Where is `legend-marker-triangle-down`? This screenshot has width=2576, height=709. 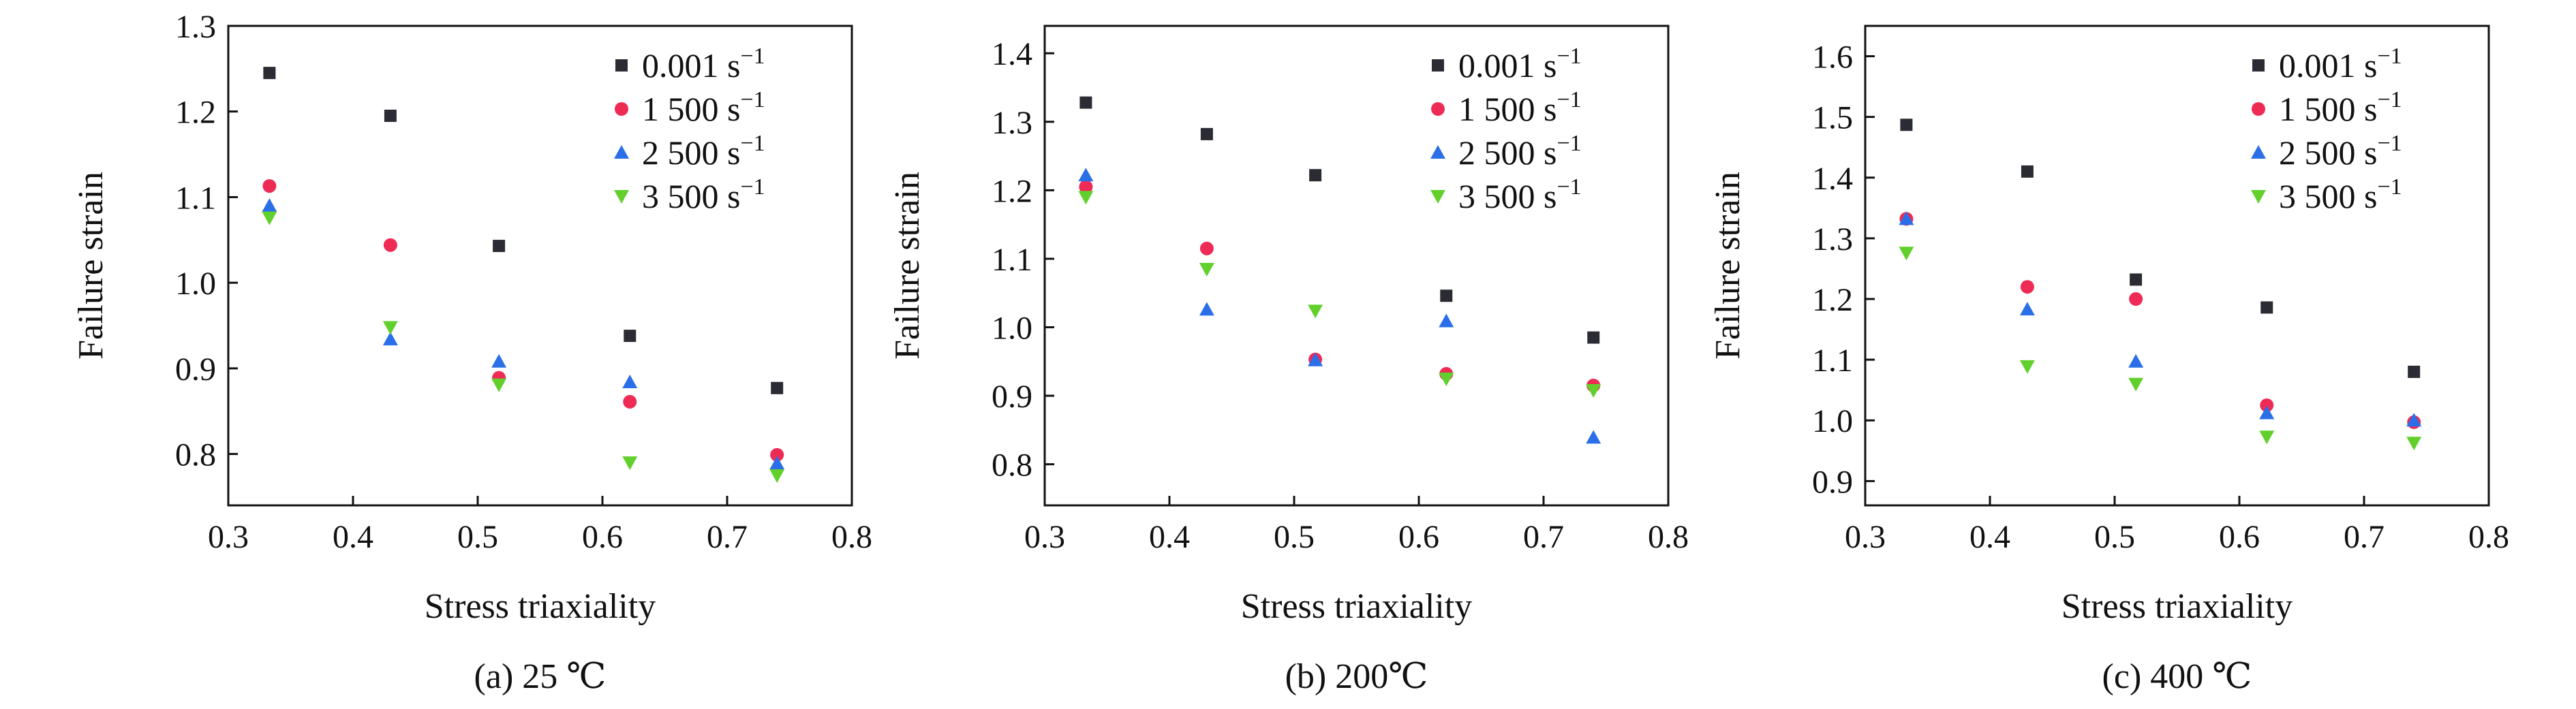
legend-marker-triangle-down is located at coordinates (2258, 197).